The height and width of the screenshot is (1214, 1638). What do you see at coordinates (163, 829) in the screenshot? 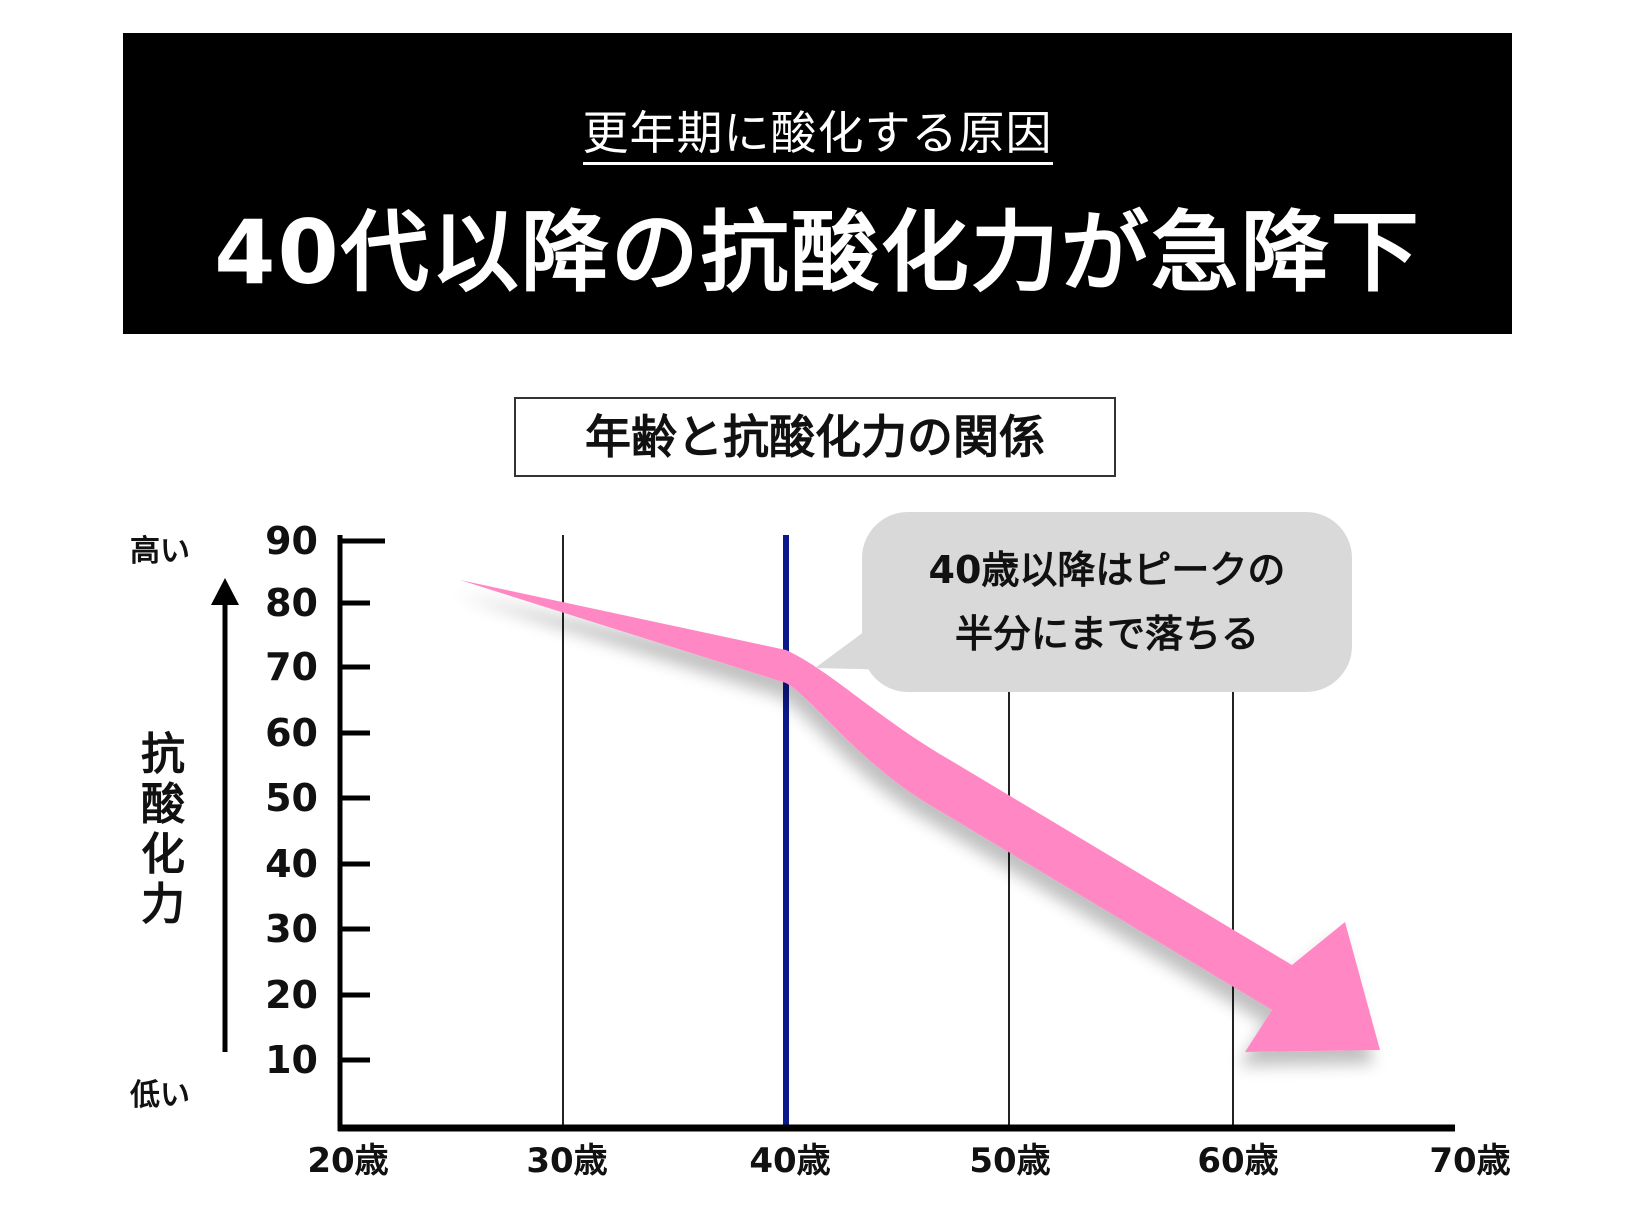
I see `y-axis-title: 抗酸化力` at bounding box center [163, 829].